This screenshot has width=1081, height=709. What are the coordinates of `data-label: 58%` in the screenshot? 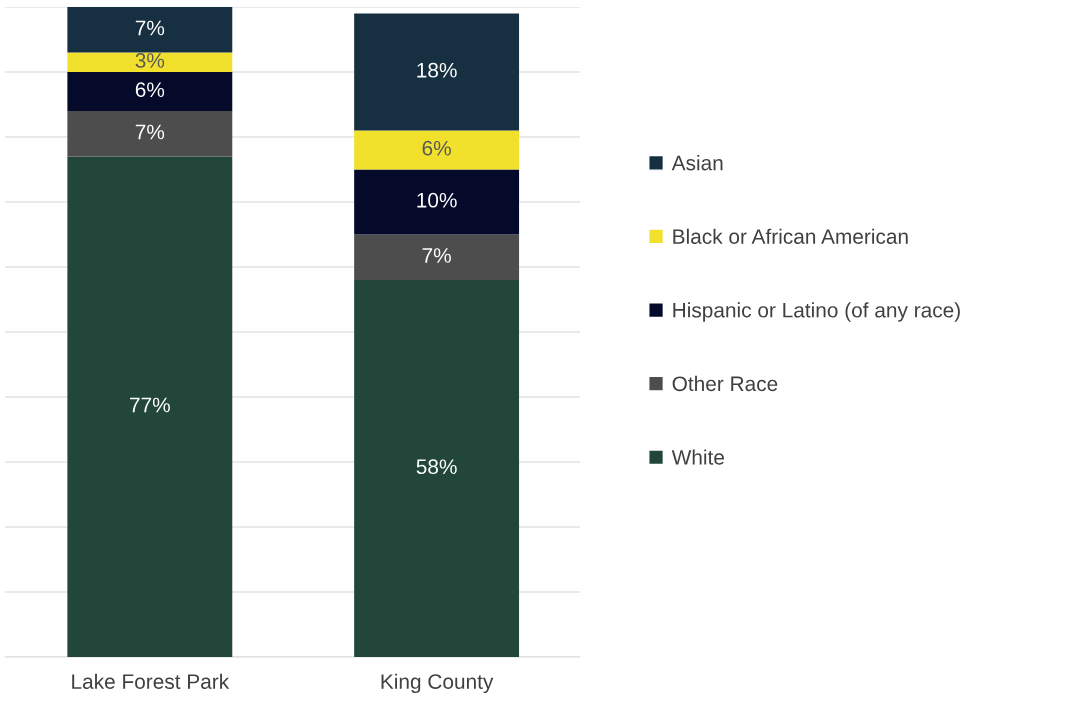 It's located at (436, 467).